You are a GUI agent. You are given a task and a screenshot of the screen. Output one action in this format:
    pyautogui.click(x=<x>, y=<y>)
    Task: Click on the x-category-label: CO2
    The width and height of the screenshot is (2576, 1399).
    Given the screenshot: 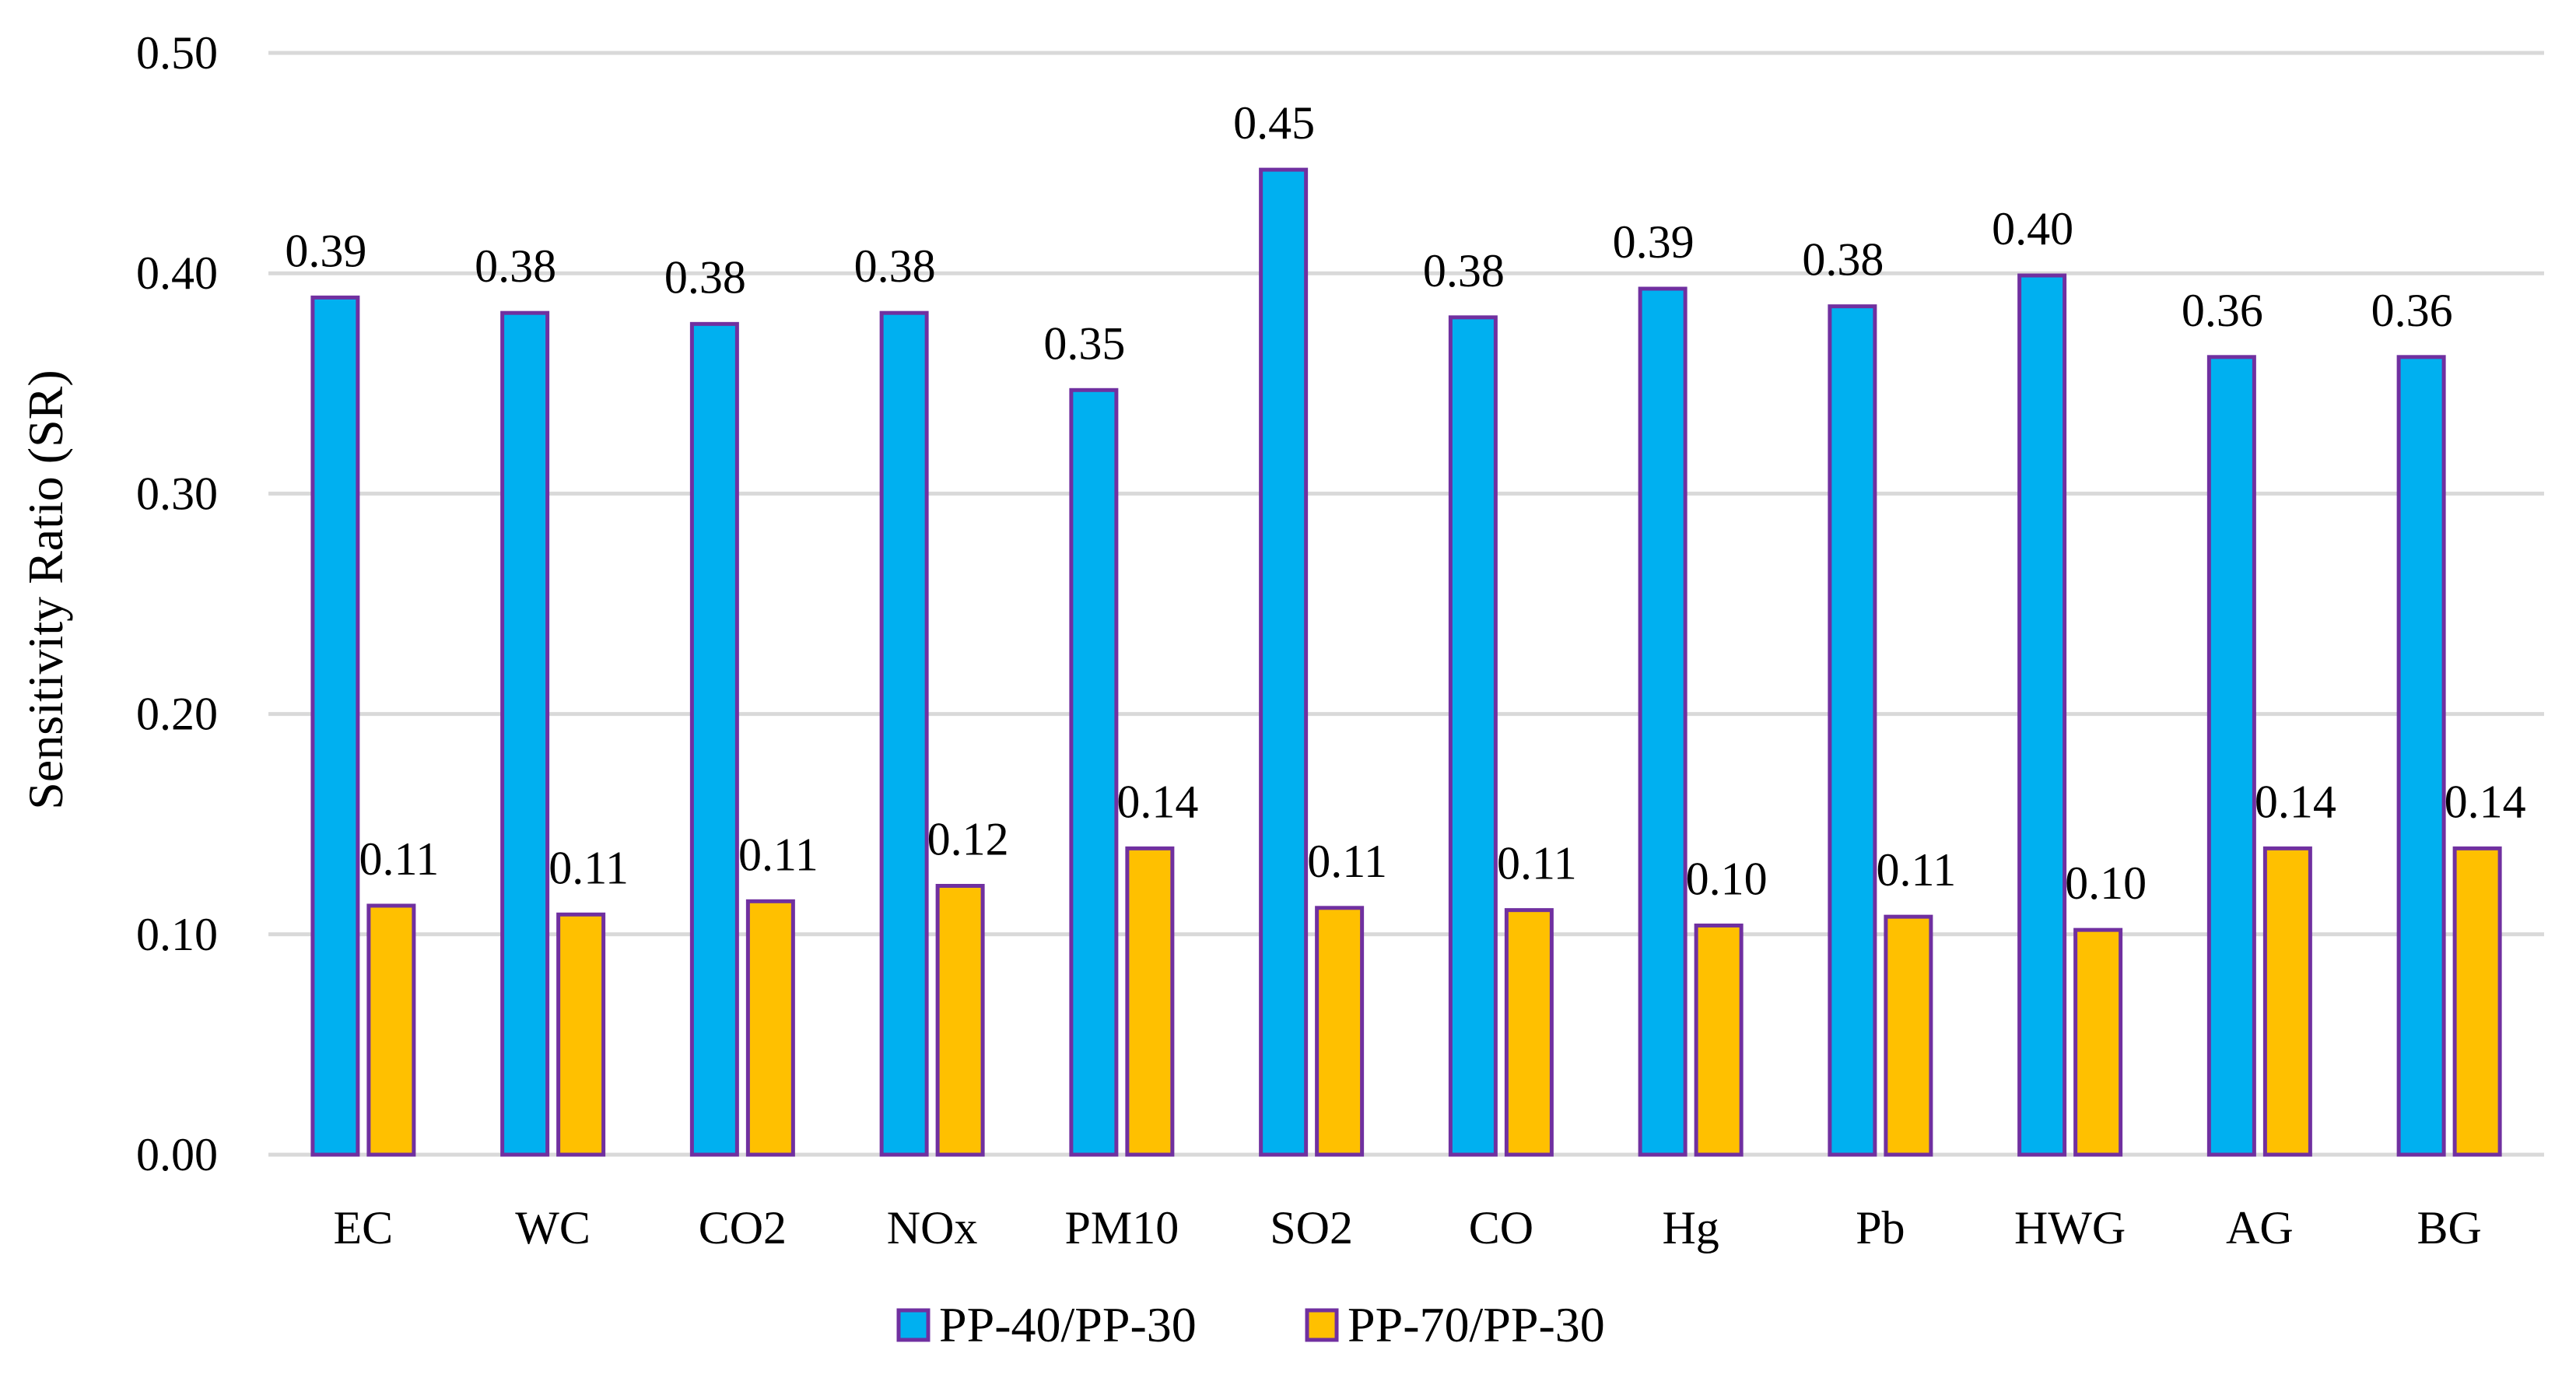 What is the action you would take?
    pyautogui.click(x=743, y=1227)
    